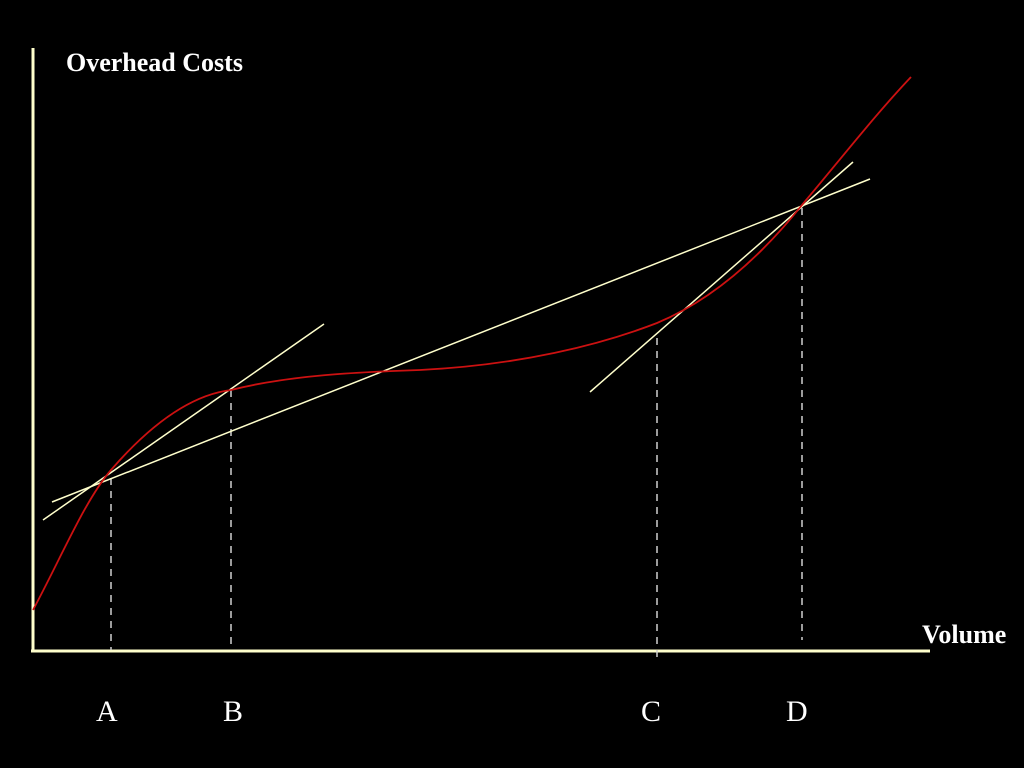  I want to click on point-label-a: A, so click(107, 711).